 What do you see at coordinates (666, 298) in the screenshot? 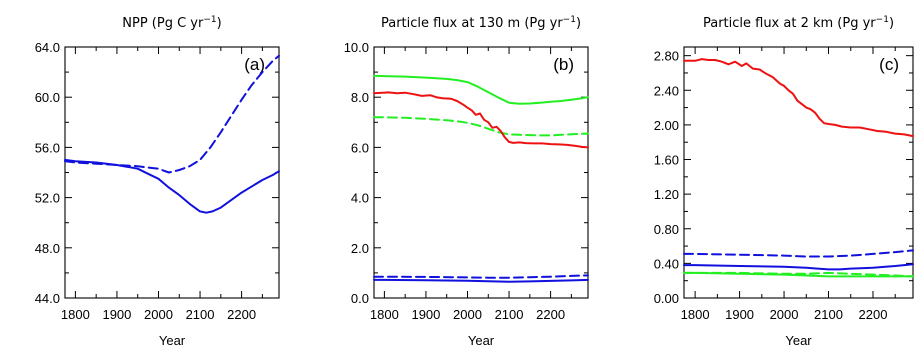
I see `y-tick-label: 0.00` at bounding box center [666, 298].